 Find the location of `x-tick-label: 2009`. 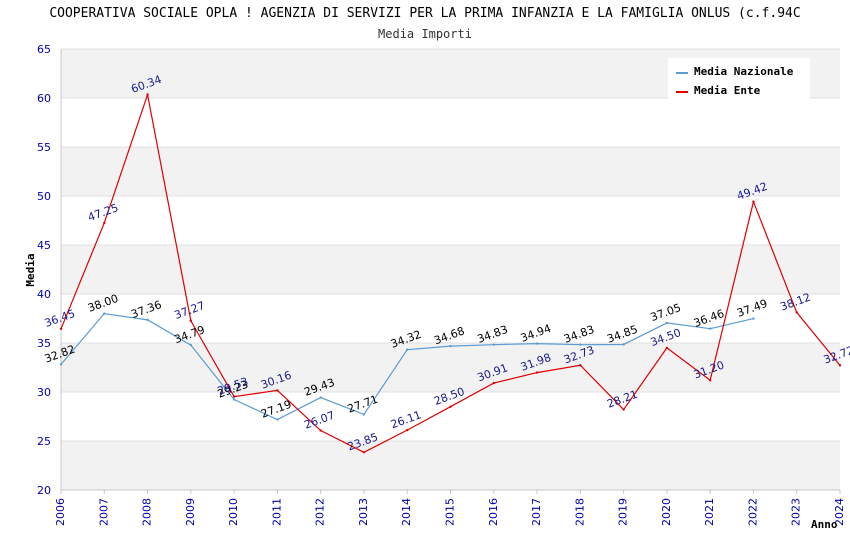

x-tick-label: 2009 is located at coordinates (190, 512).